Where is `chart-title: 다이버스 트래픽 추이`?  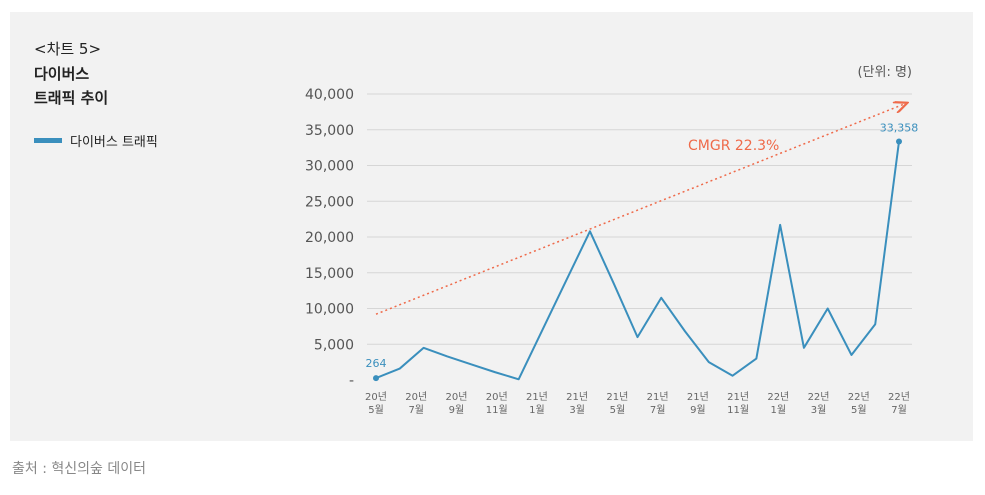
chart-title: 다이버스 트래픽 추이 is located at coordinates (71, 86).